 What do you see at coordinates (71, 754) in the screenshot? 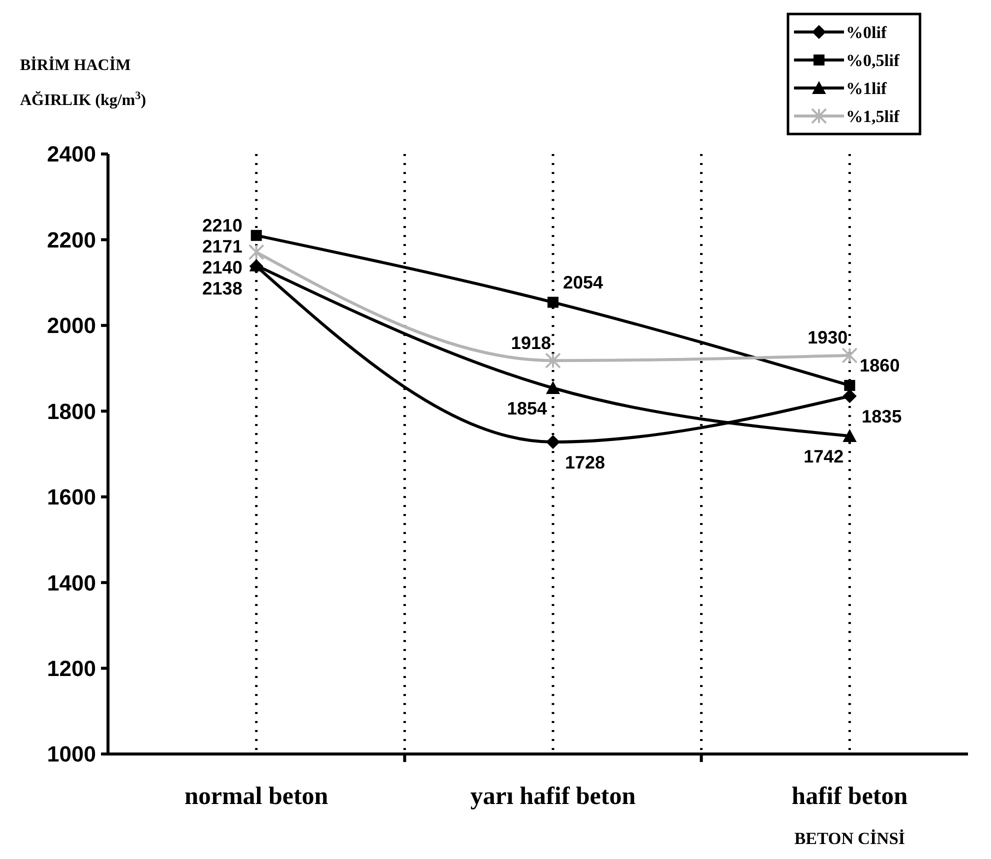
I see `y-tick-label: 1000` at bounding box center [71, 754].